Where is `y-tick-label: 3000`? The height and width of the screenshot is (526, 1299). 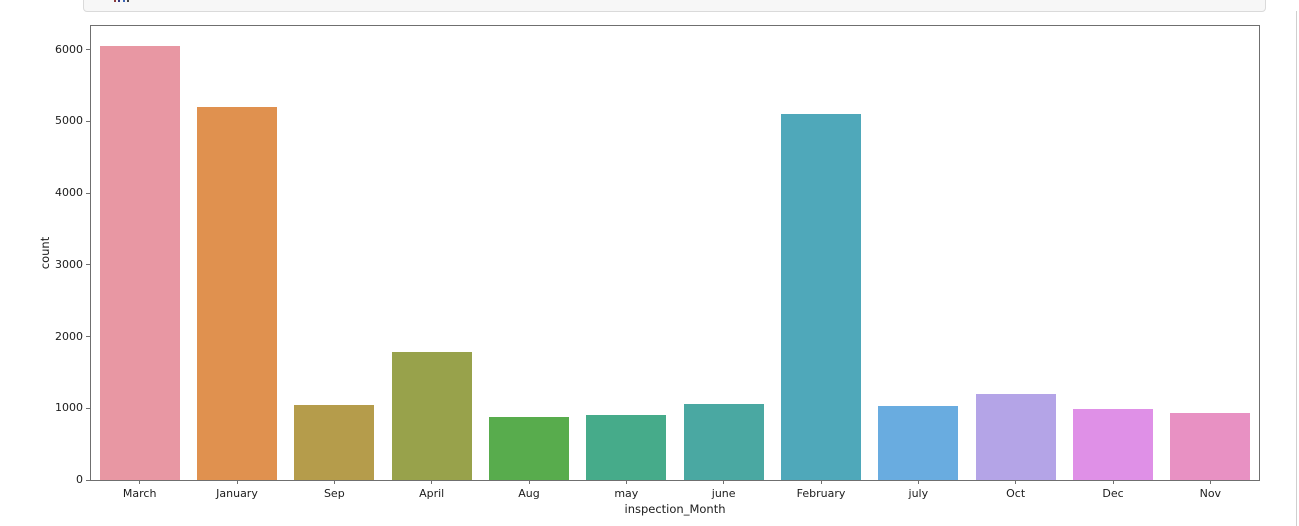 y-tick-label: 3000 is located at coordinates (69, 264).